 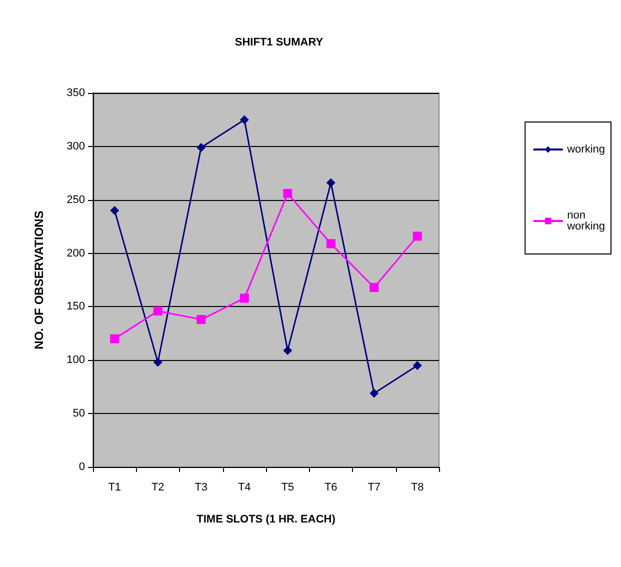 I want to click on legend-label: non working, so click(x=585, y=221).